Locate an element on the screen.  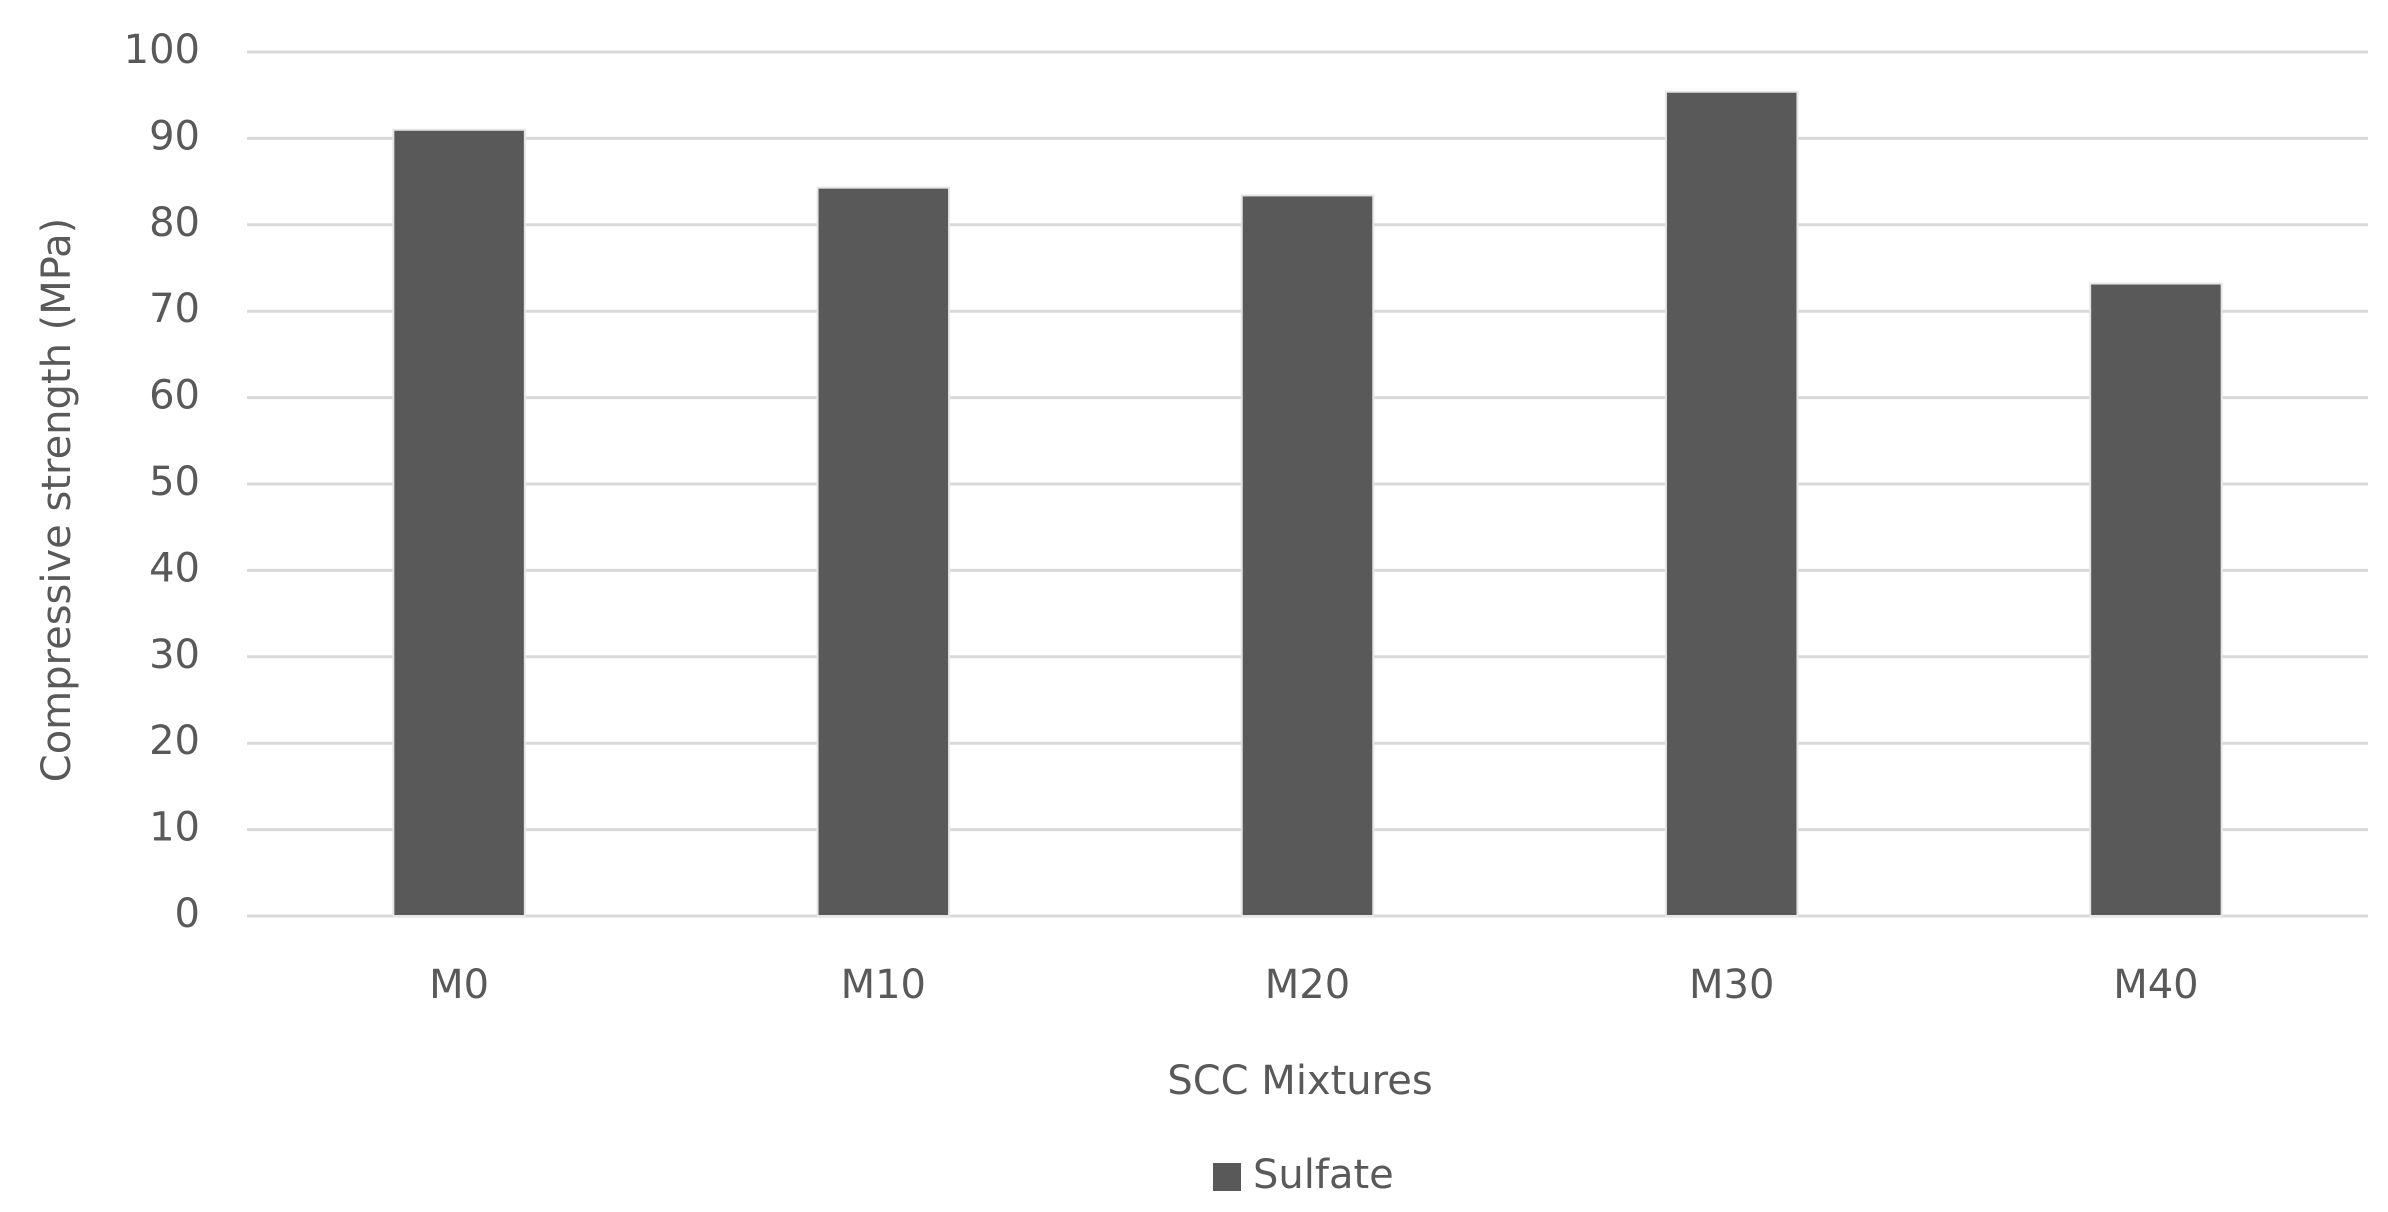
legend-label: Sulfate is located at coordinates (1323, 1175).